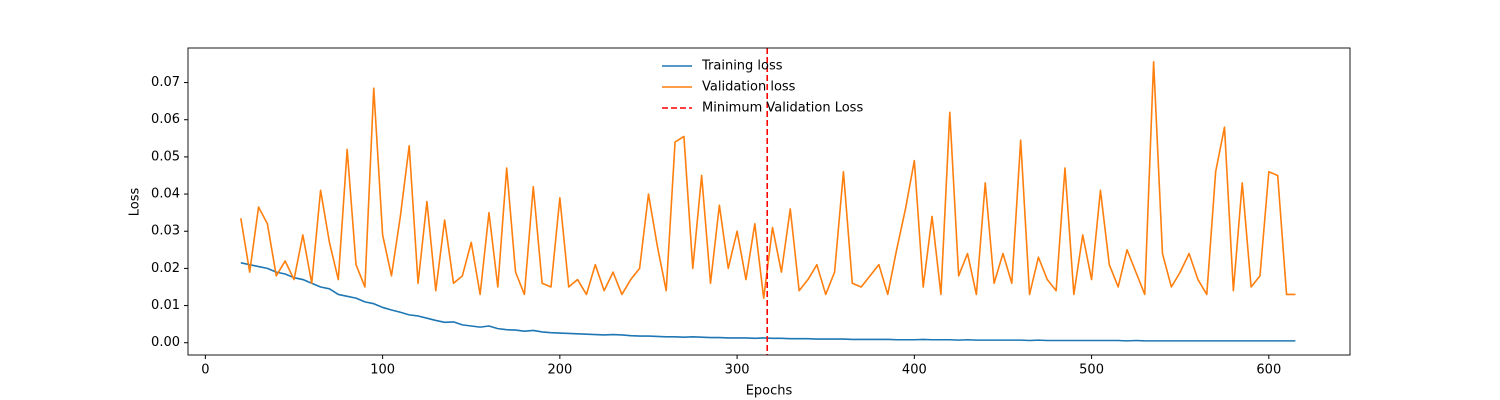 This screenshot has height=400, width=1500. I want to click on x-tick-label: 200, so click(559, 370).